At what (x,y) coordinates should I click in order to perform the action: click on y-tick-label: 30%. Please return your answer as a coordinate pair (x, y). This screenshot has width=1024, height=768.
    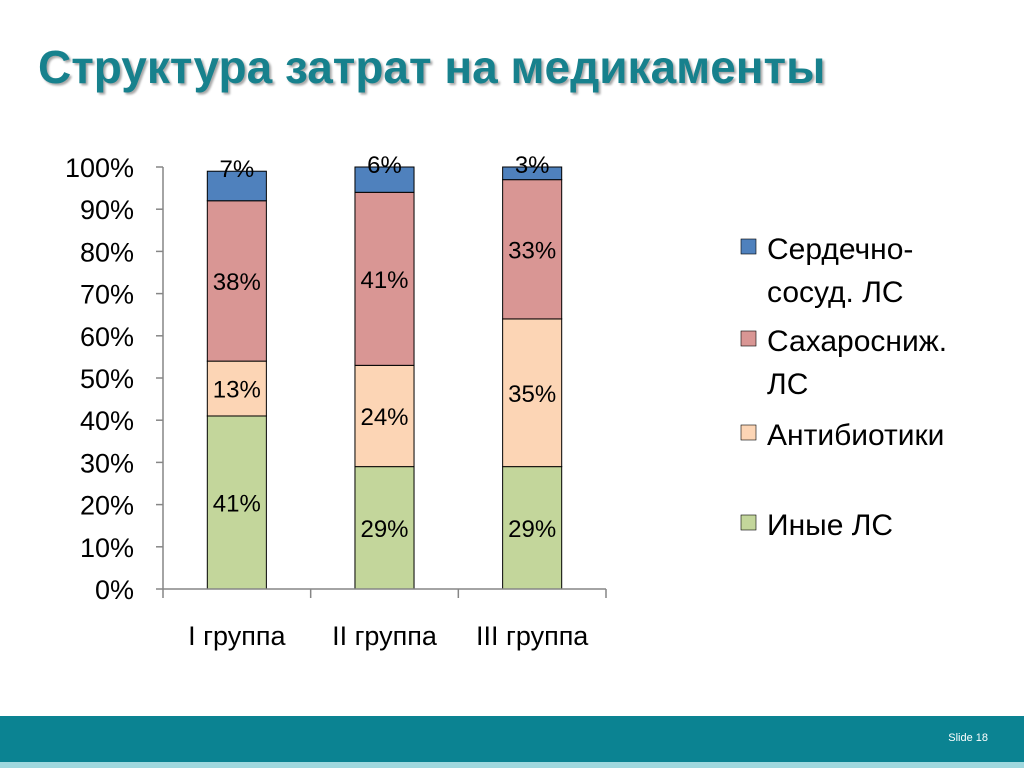
    Looking at the image, I should click on (107, 463).